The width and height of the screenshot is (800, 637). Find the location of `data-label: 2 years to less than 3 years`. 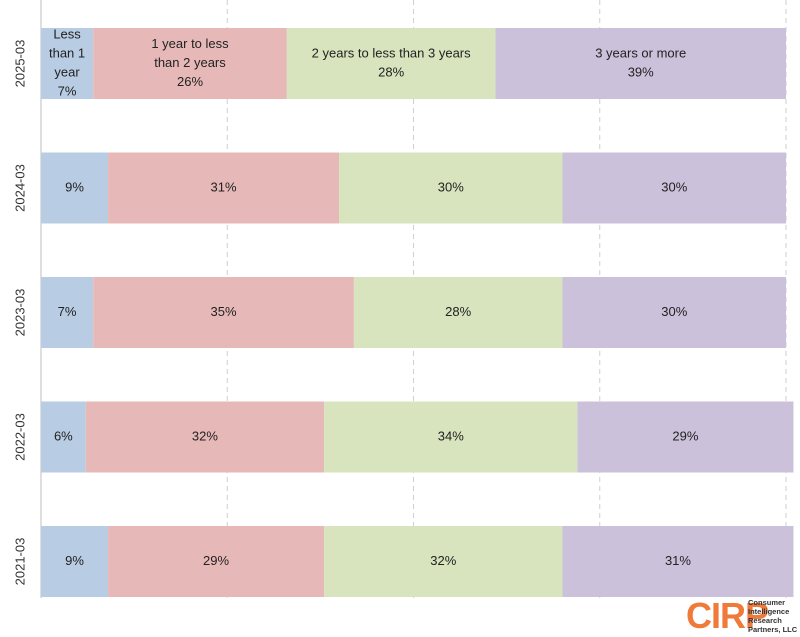

data-label: 2 years to less than 3 years is located at coordinates (391, 52).